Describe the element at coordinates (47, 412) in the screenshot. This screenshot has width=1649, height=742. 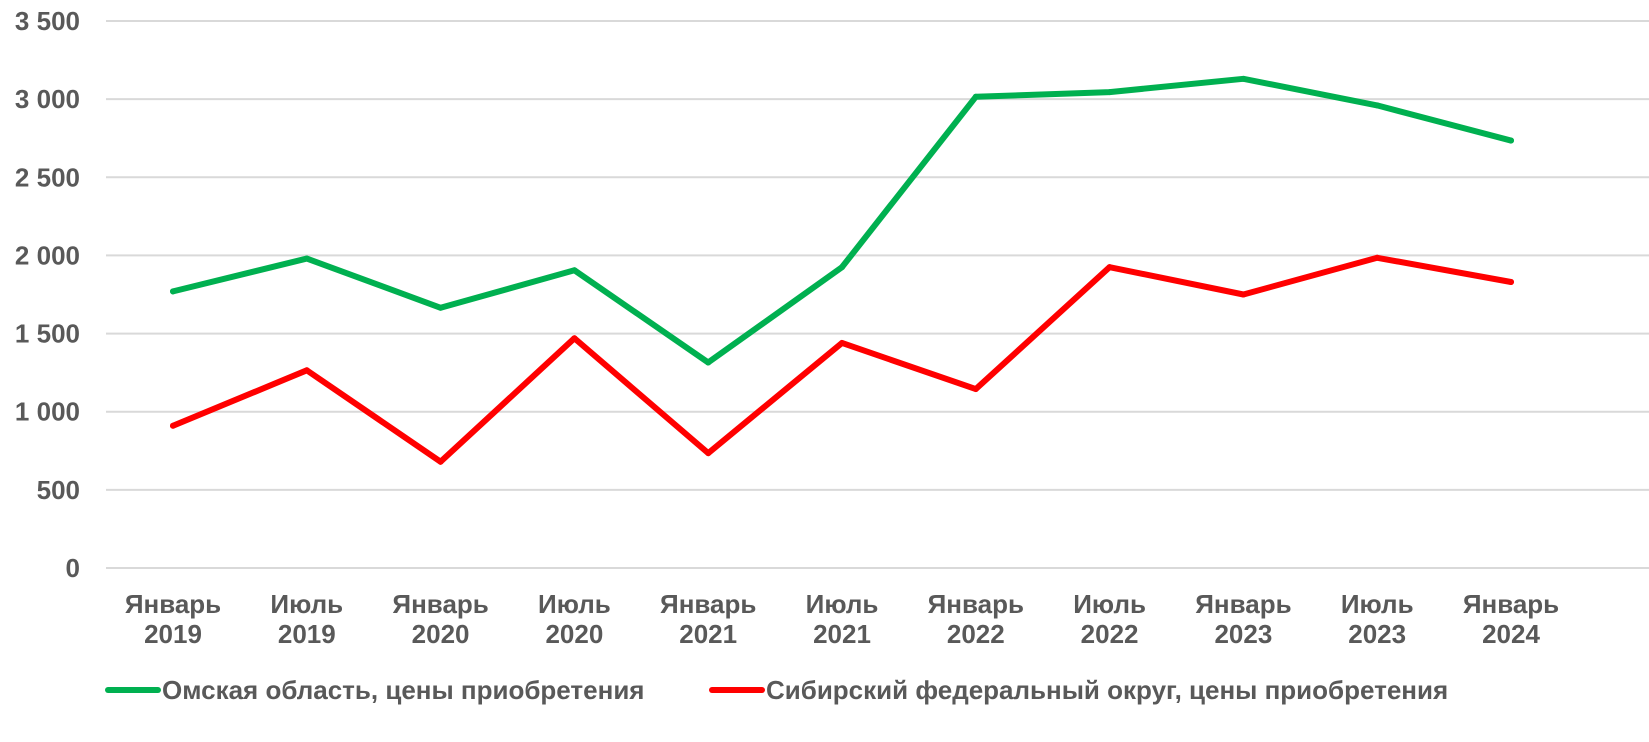
I see `y-tick-label: 1 000` at that location.